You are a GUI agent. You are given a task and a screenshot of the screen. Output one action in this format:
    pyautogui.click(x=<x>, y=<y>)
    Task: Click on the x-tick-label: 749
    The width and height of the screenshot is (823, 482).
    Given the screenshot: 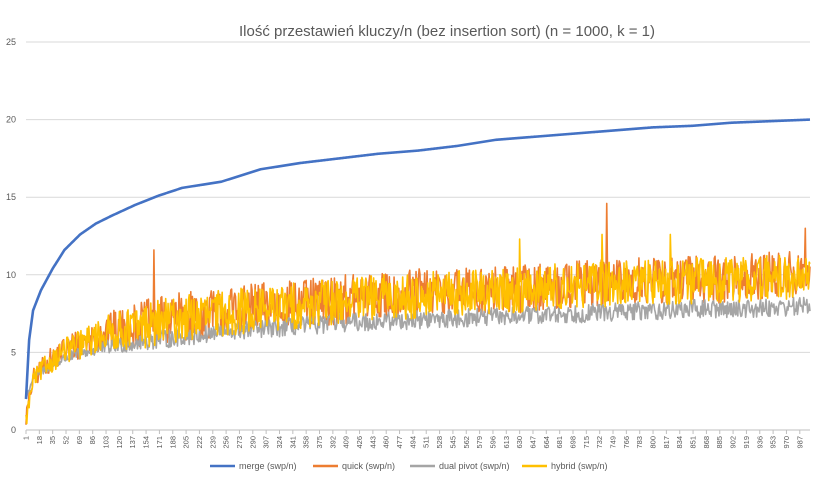 What is the action you would take?
    pyautogui.click(x=613, y=442)
    